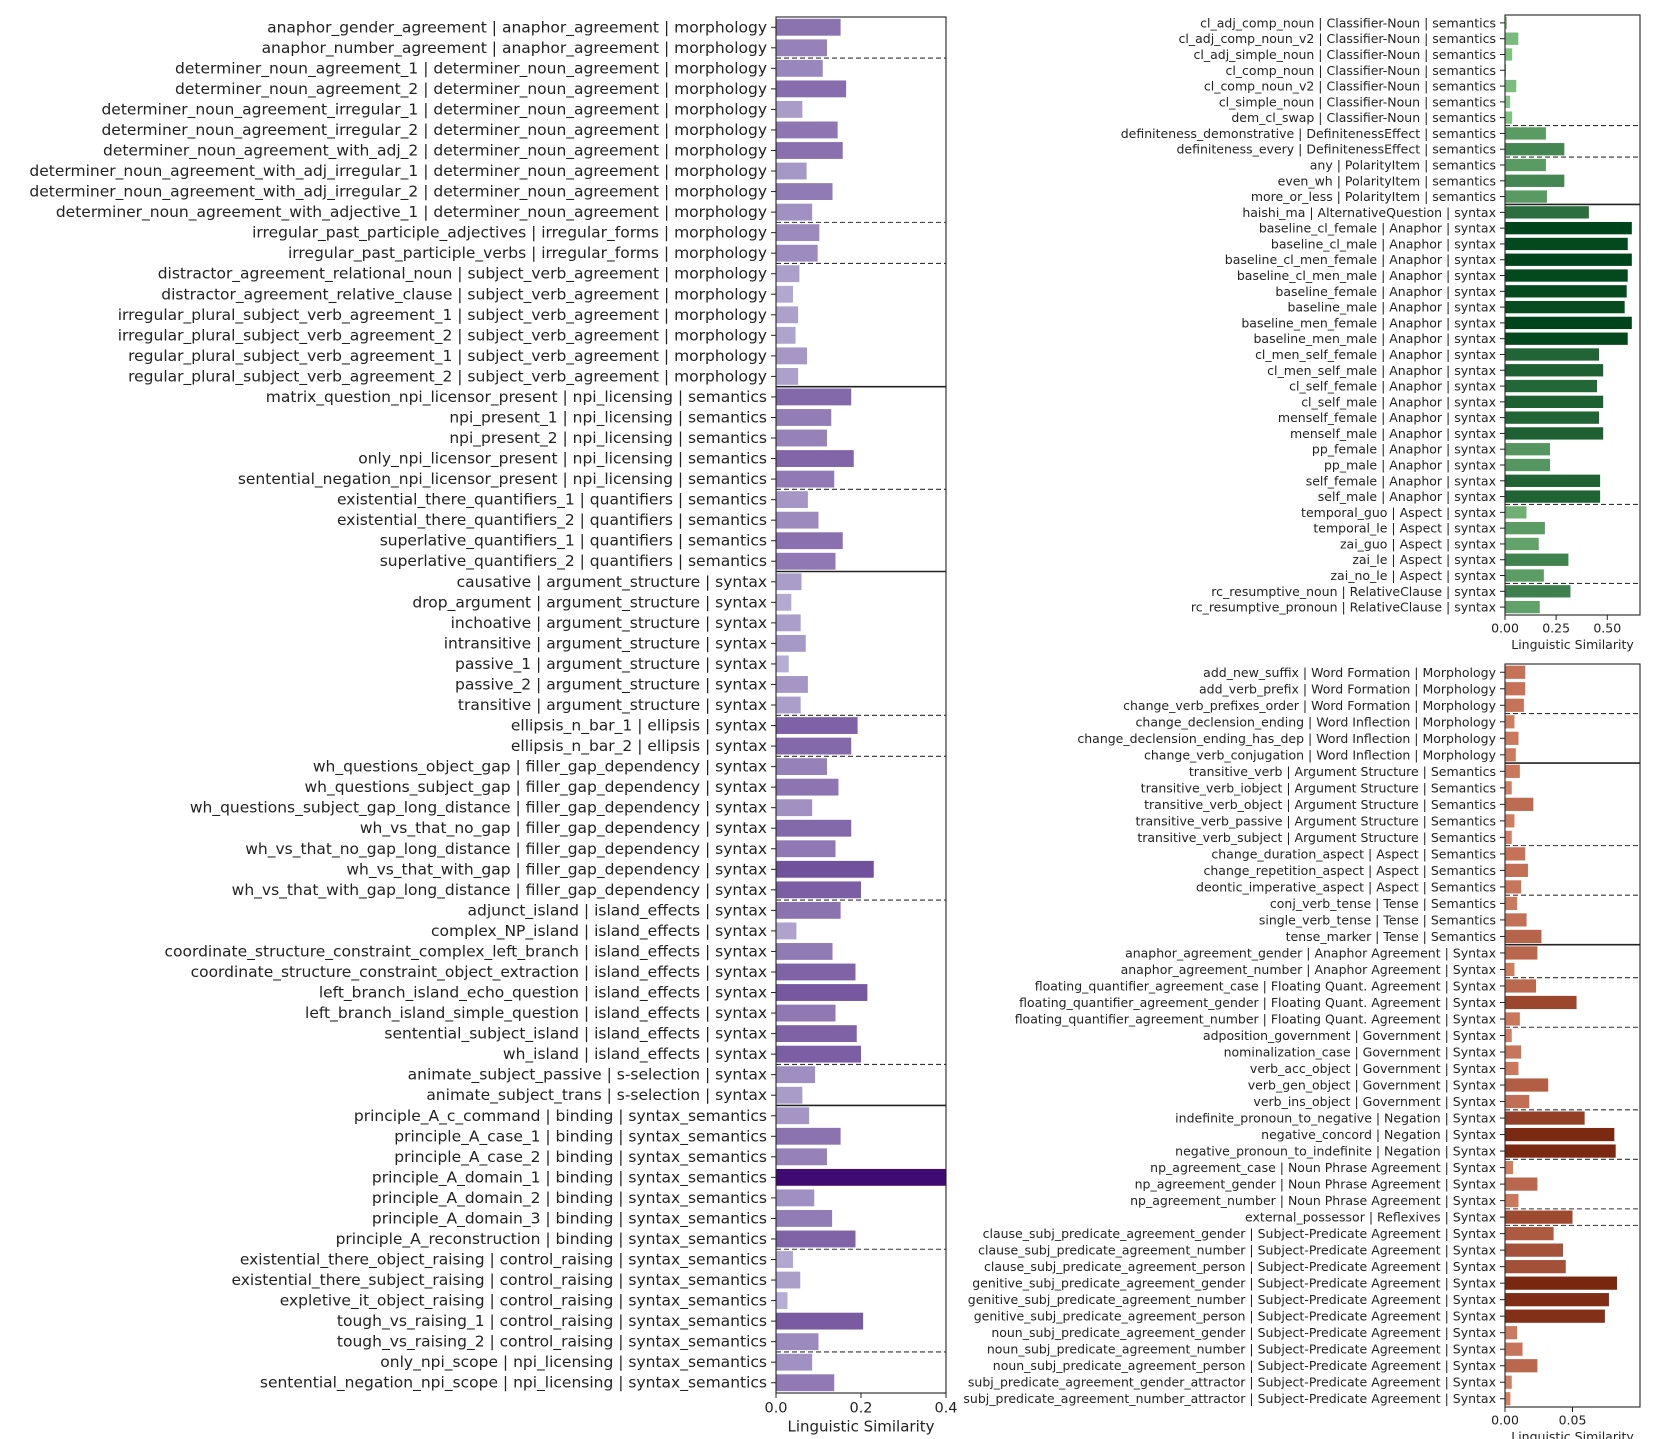 Image resolution: width=1660 pixels, height=1439 pixels. What do you see at coordinates (1410, 465) in the screenshot?
I see `category-label: pp_male | Anaphor | syntax` at bounding box center [1410, 465].